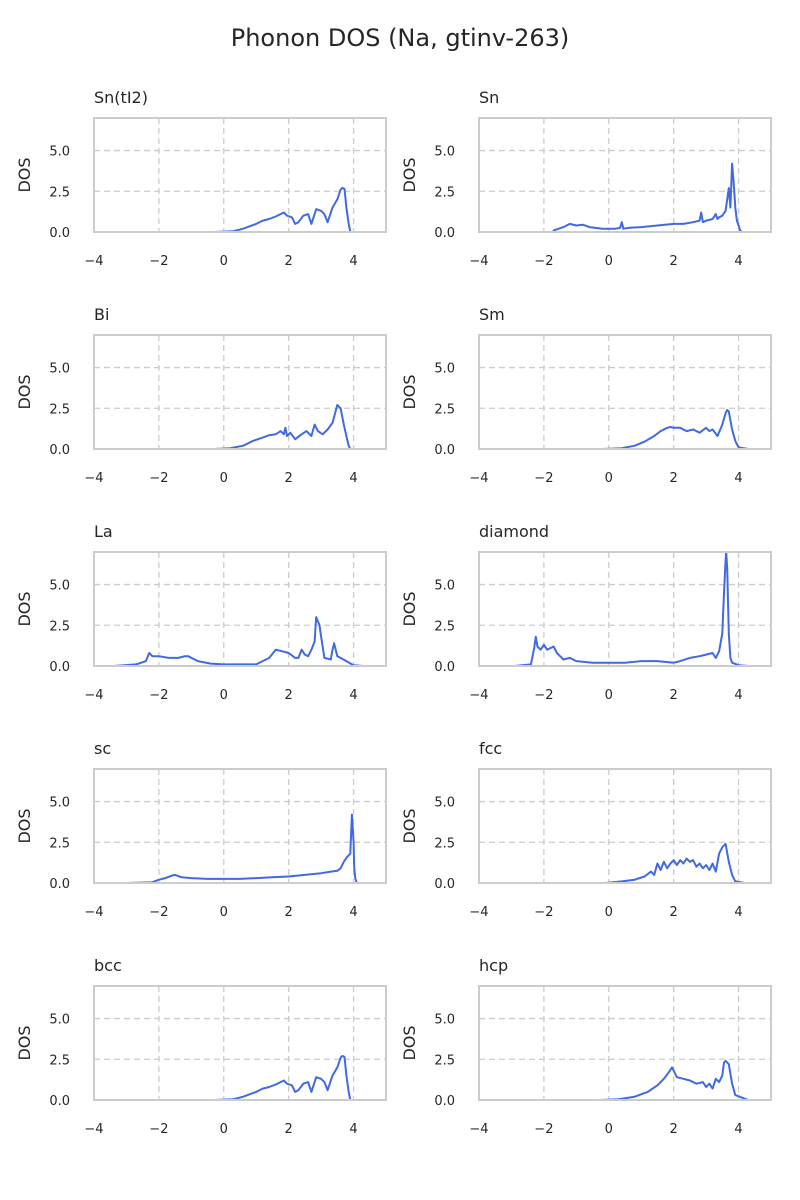 Image resolution: width=800 pixels, height=1200 pixels. I want to click on panel-title: Sn, so click(489, 97).